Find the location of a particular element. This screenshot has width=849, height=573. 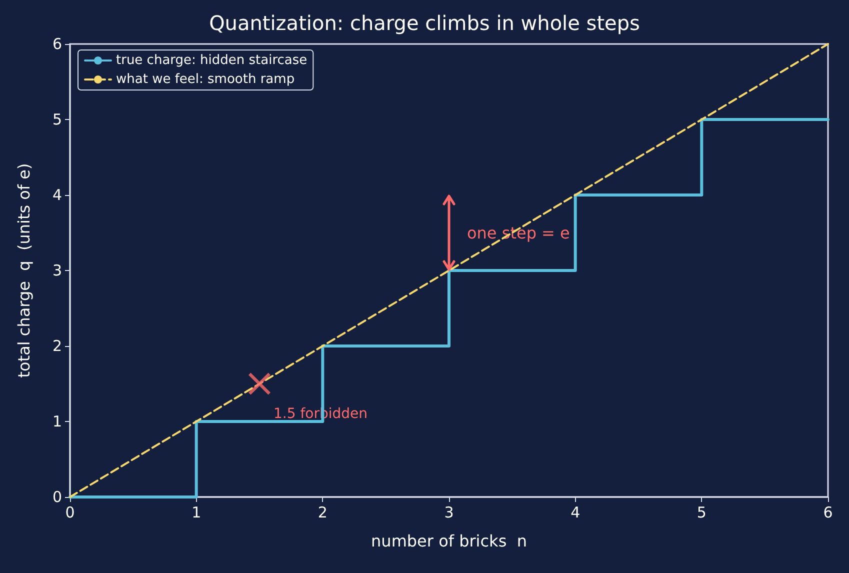

x-tick-label: 5 is located at coordinates (701, 513).